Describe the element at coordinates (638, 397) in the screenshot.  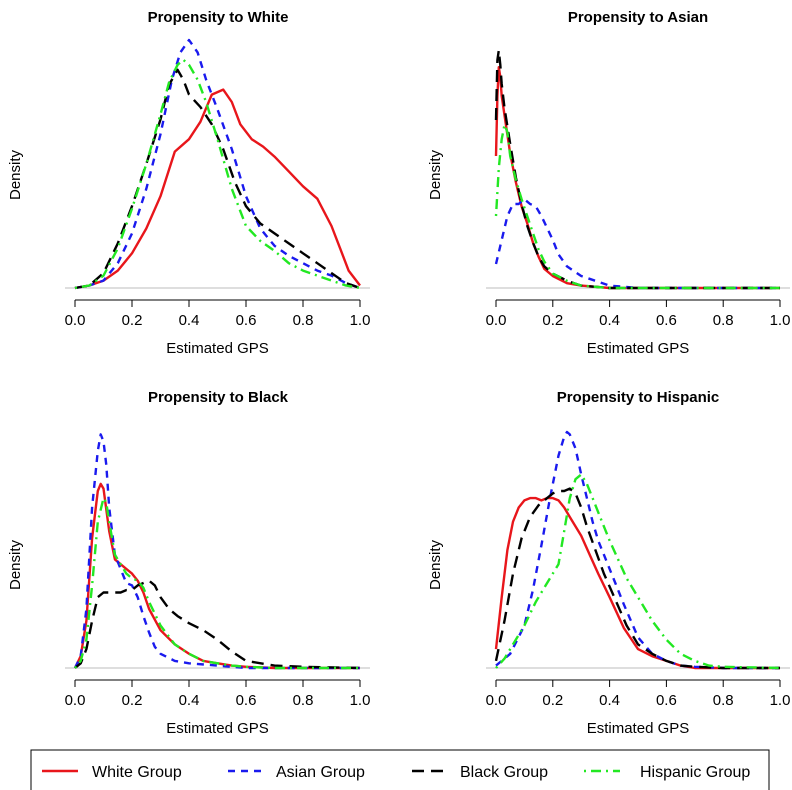
I see `panel-title: Propensity to Hispanic` at that location.